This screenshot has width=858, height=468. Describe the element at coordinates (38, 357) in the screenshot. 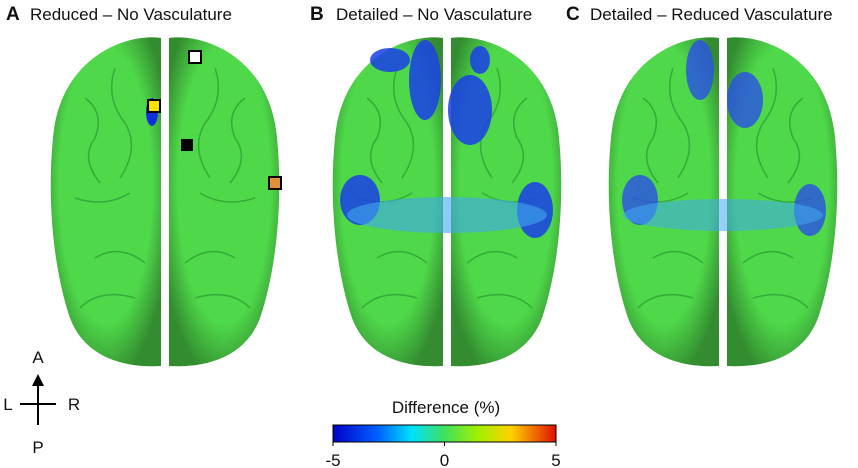

I see `compass-label: A` at that location.